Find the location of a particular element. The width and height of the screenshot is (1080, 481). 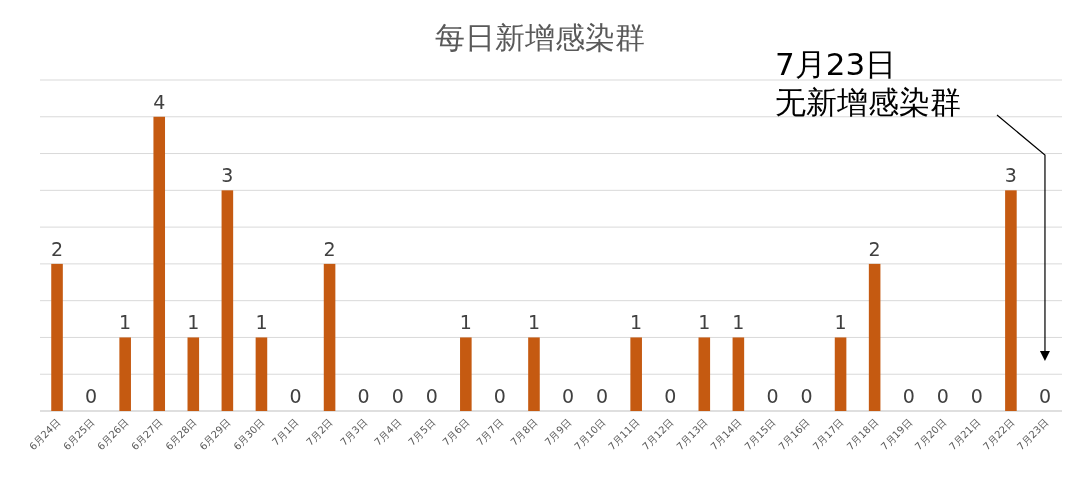

x-tick-label: 6月24日 is located at coordinates (45, 434).